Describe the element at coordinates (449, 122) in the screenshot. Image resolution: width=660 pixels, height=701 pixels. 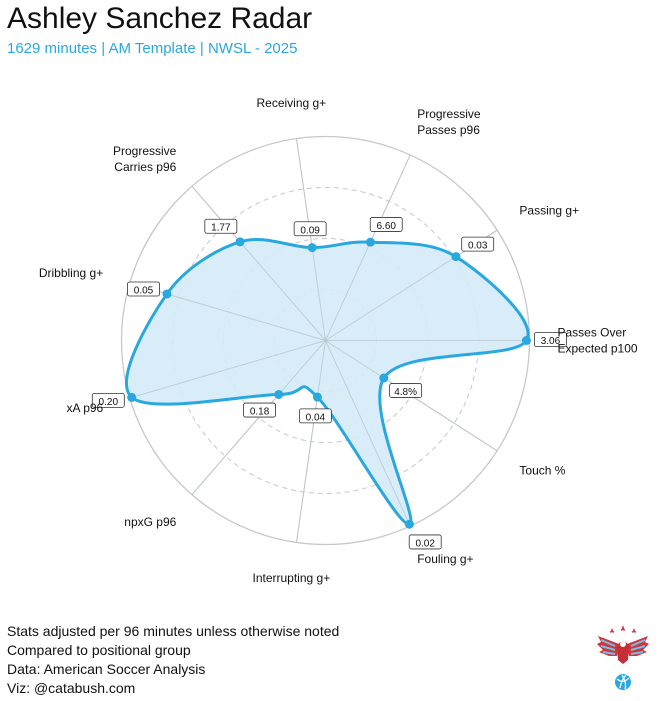
I see `axis-label: Progressive Passes p96` at that location.